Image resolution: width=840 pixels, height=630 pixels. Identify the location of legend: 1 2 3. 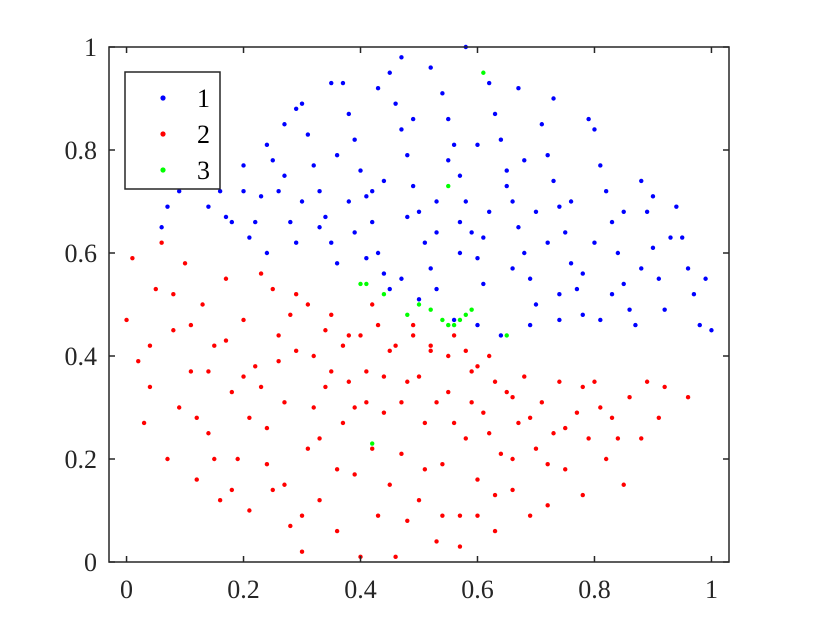
(172, 130).